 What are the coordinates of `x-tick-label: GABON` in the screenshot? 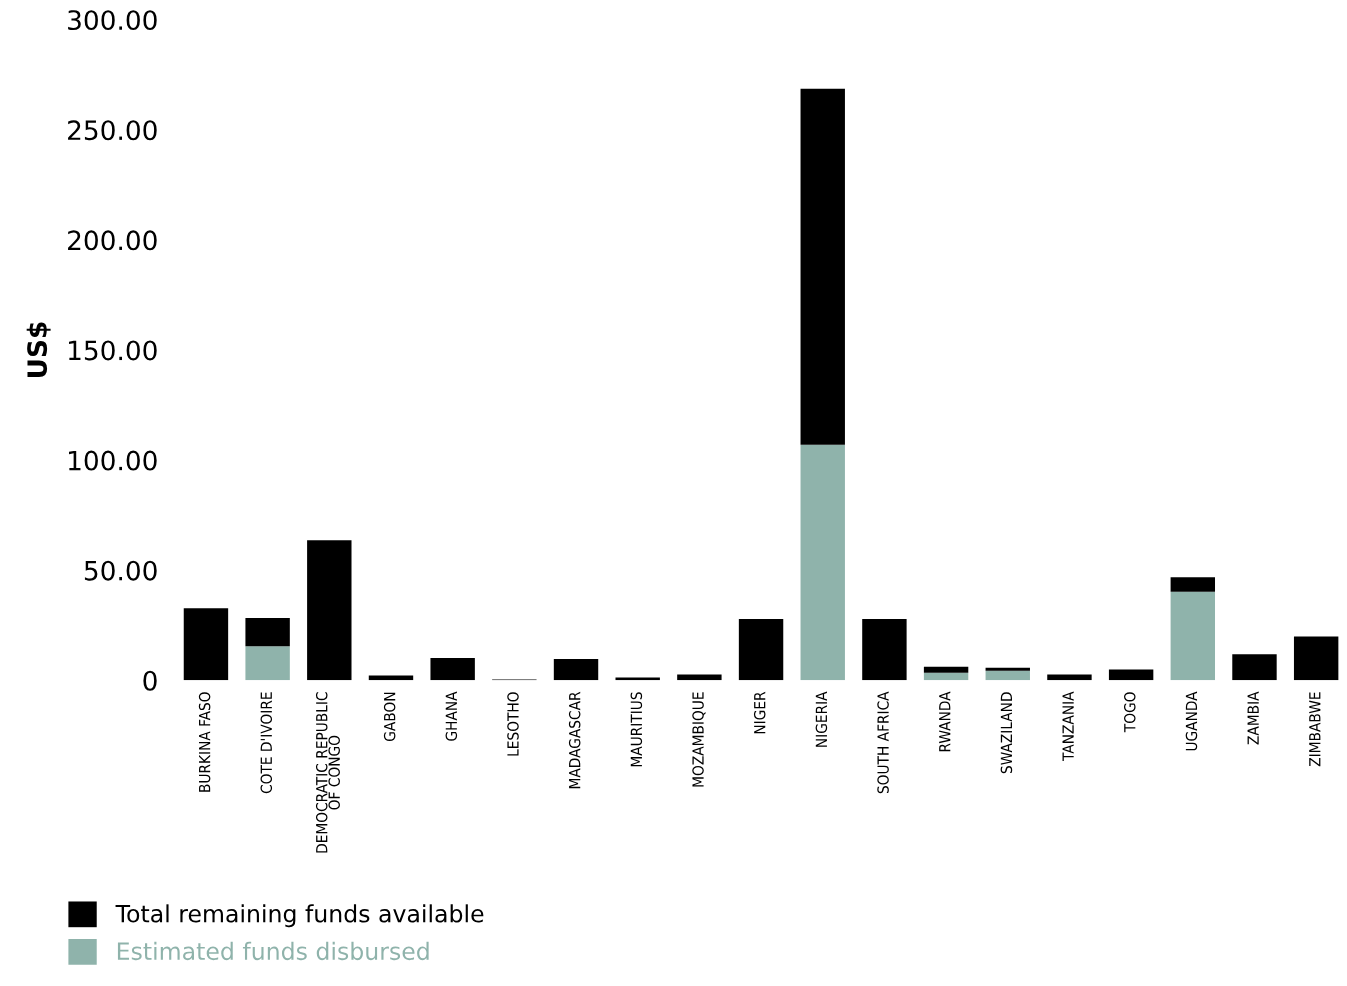 It's located at (389, 716).